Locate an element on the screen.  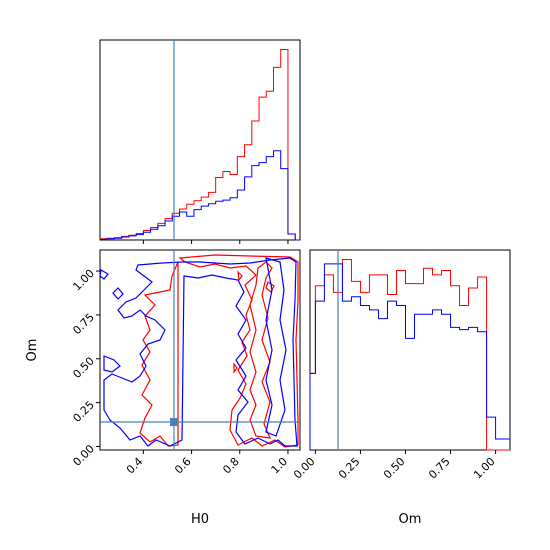
joint-xtick-label: 0.6 is located at coordinates (183, 466).